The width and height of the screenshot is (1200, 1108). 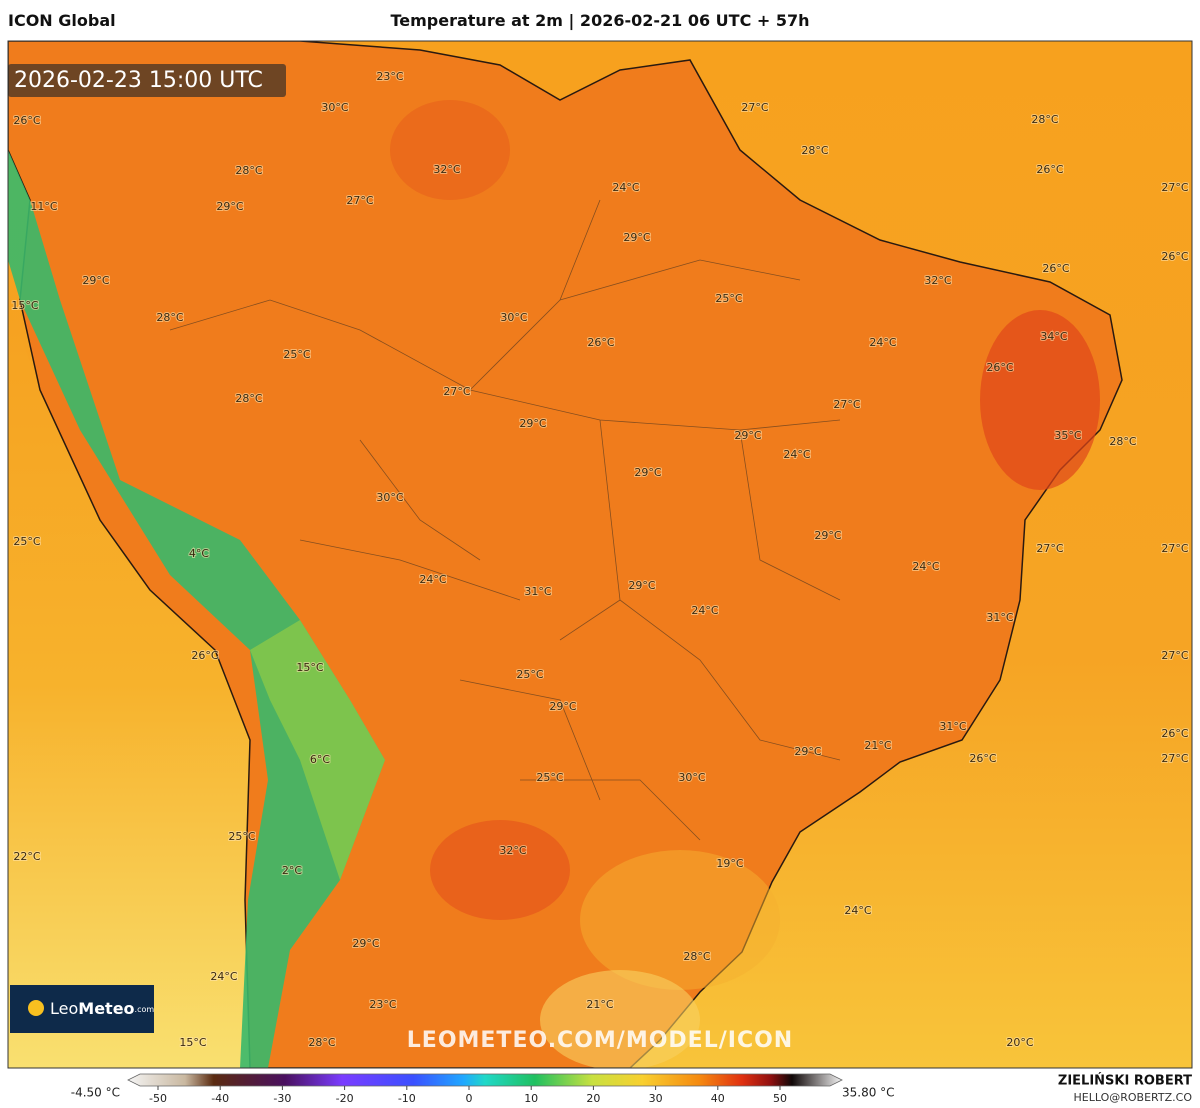 I want to click on colorbar-tick-label: 0, so click(x=469, y=1098).